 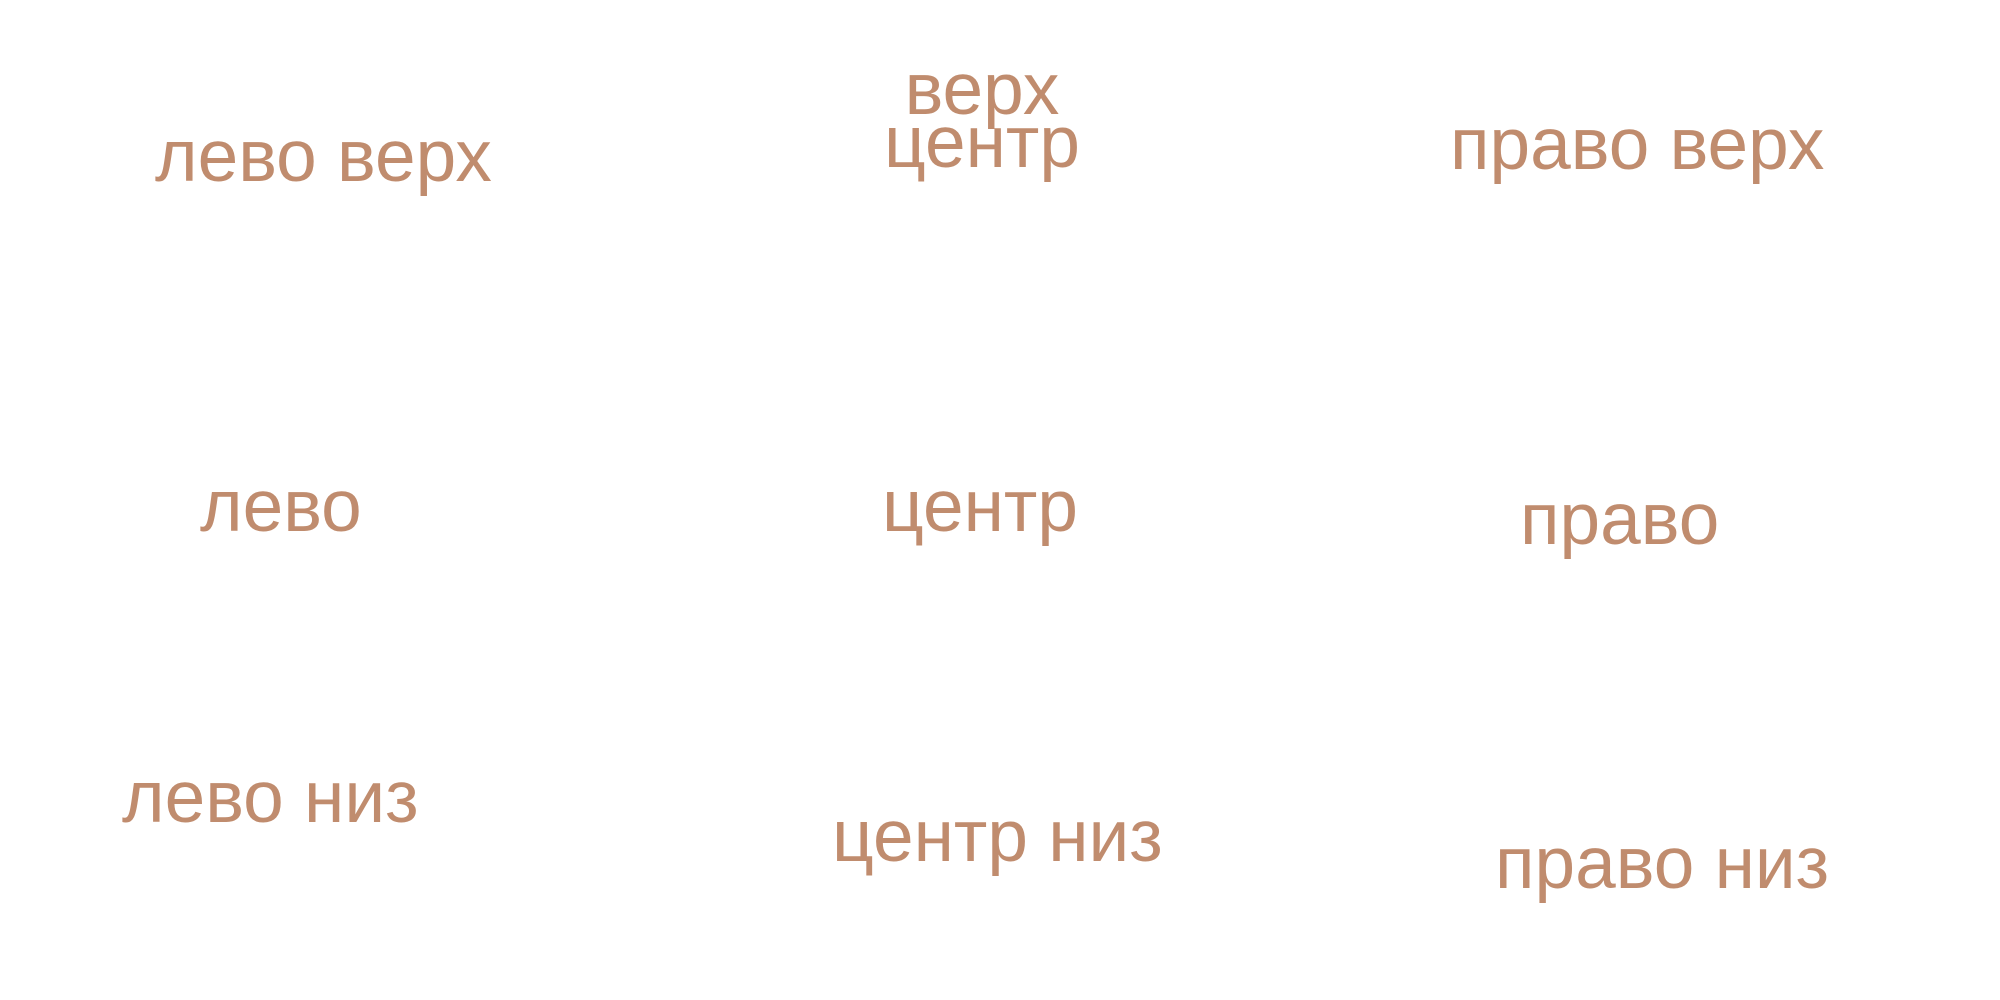 I want to click on label-center-top-upper: верх, so click(x=982, y=89).